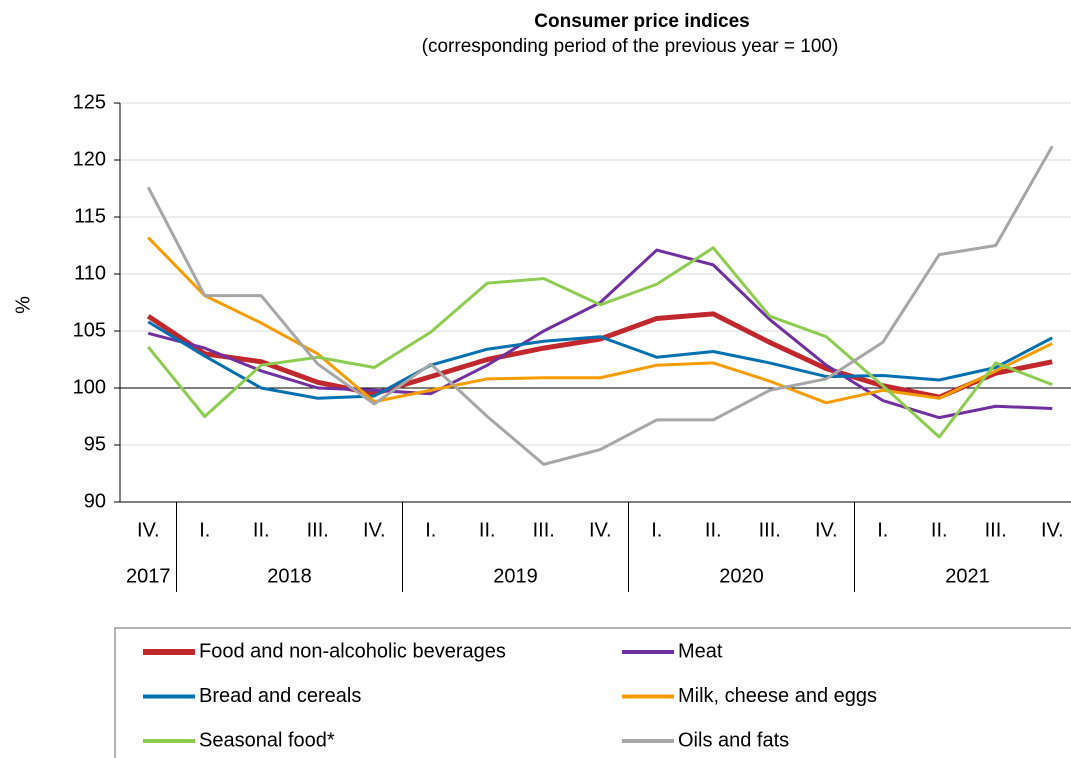  I want to click on y-tick-label: 110, so click(90, 273).